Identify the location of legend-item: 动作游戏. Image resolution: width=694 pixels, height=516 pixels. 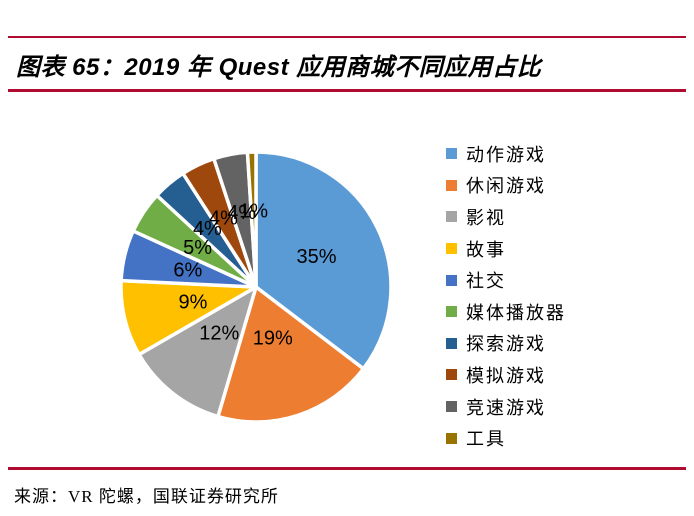
(506, 154).